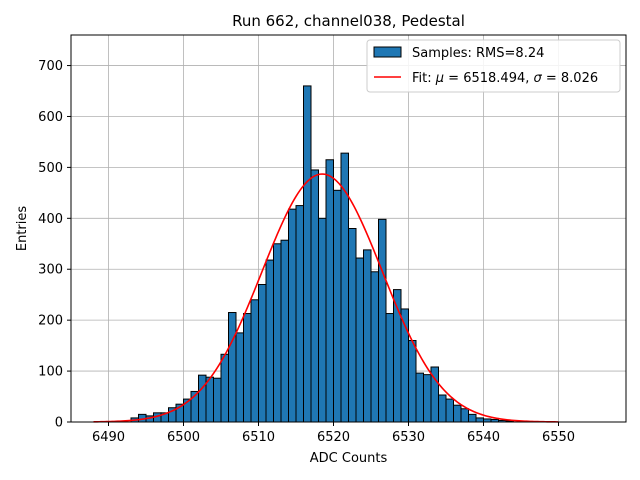 This screenshot has height=480, width=640. What do you see at coordinates (50, 270) in the screenshot?
I see `y-tick-label: 300` at bounding box center [50, 270].